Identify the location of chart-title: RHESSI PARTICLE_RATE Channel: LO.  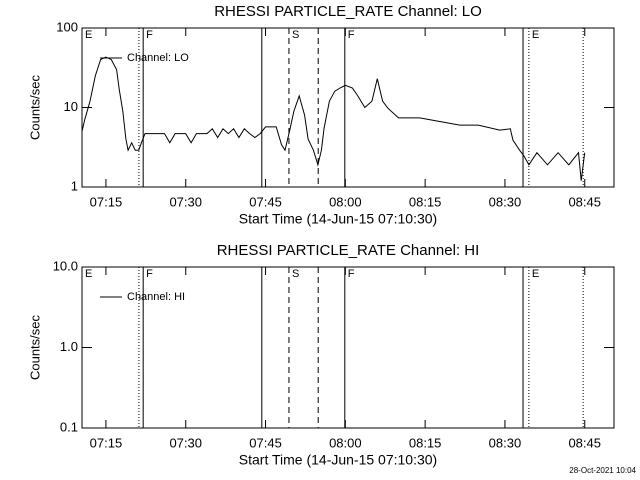
(348, 11).